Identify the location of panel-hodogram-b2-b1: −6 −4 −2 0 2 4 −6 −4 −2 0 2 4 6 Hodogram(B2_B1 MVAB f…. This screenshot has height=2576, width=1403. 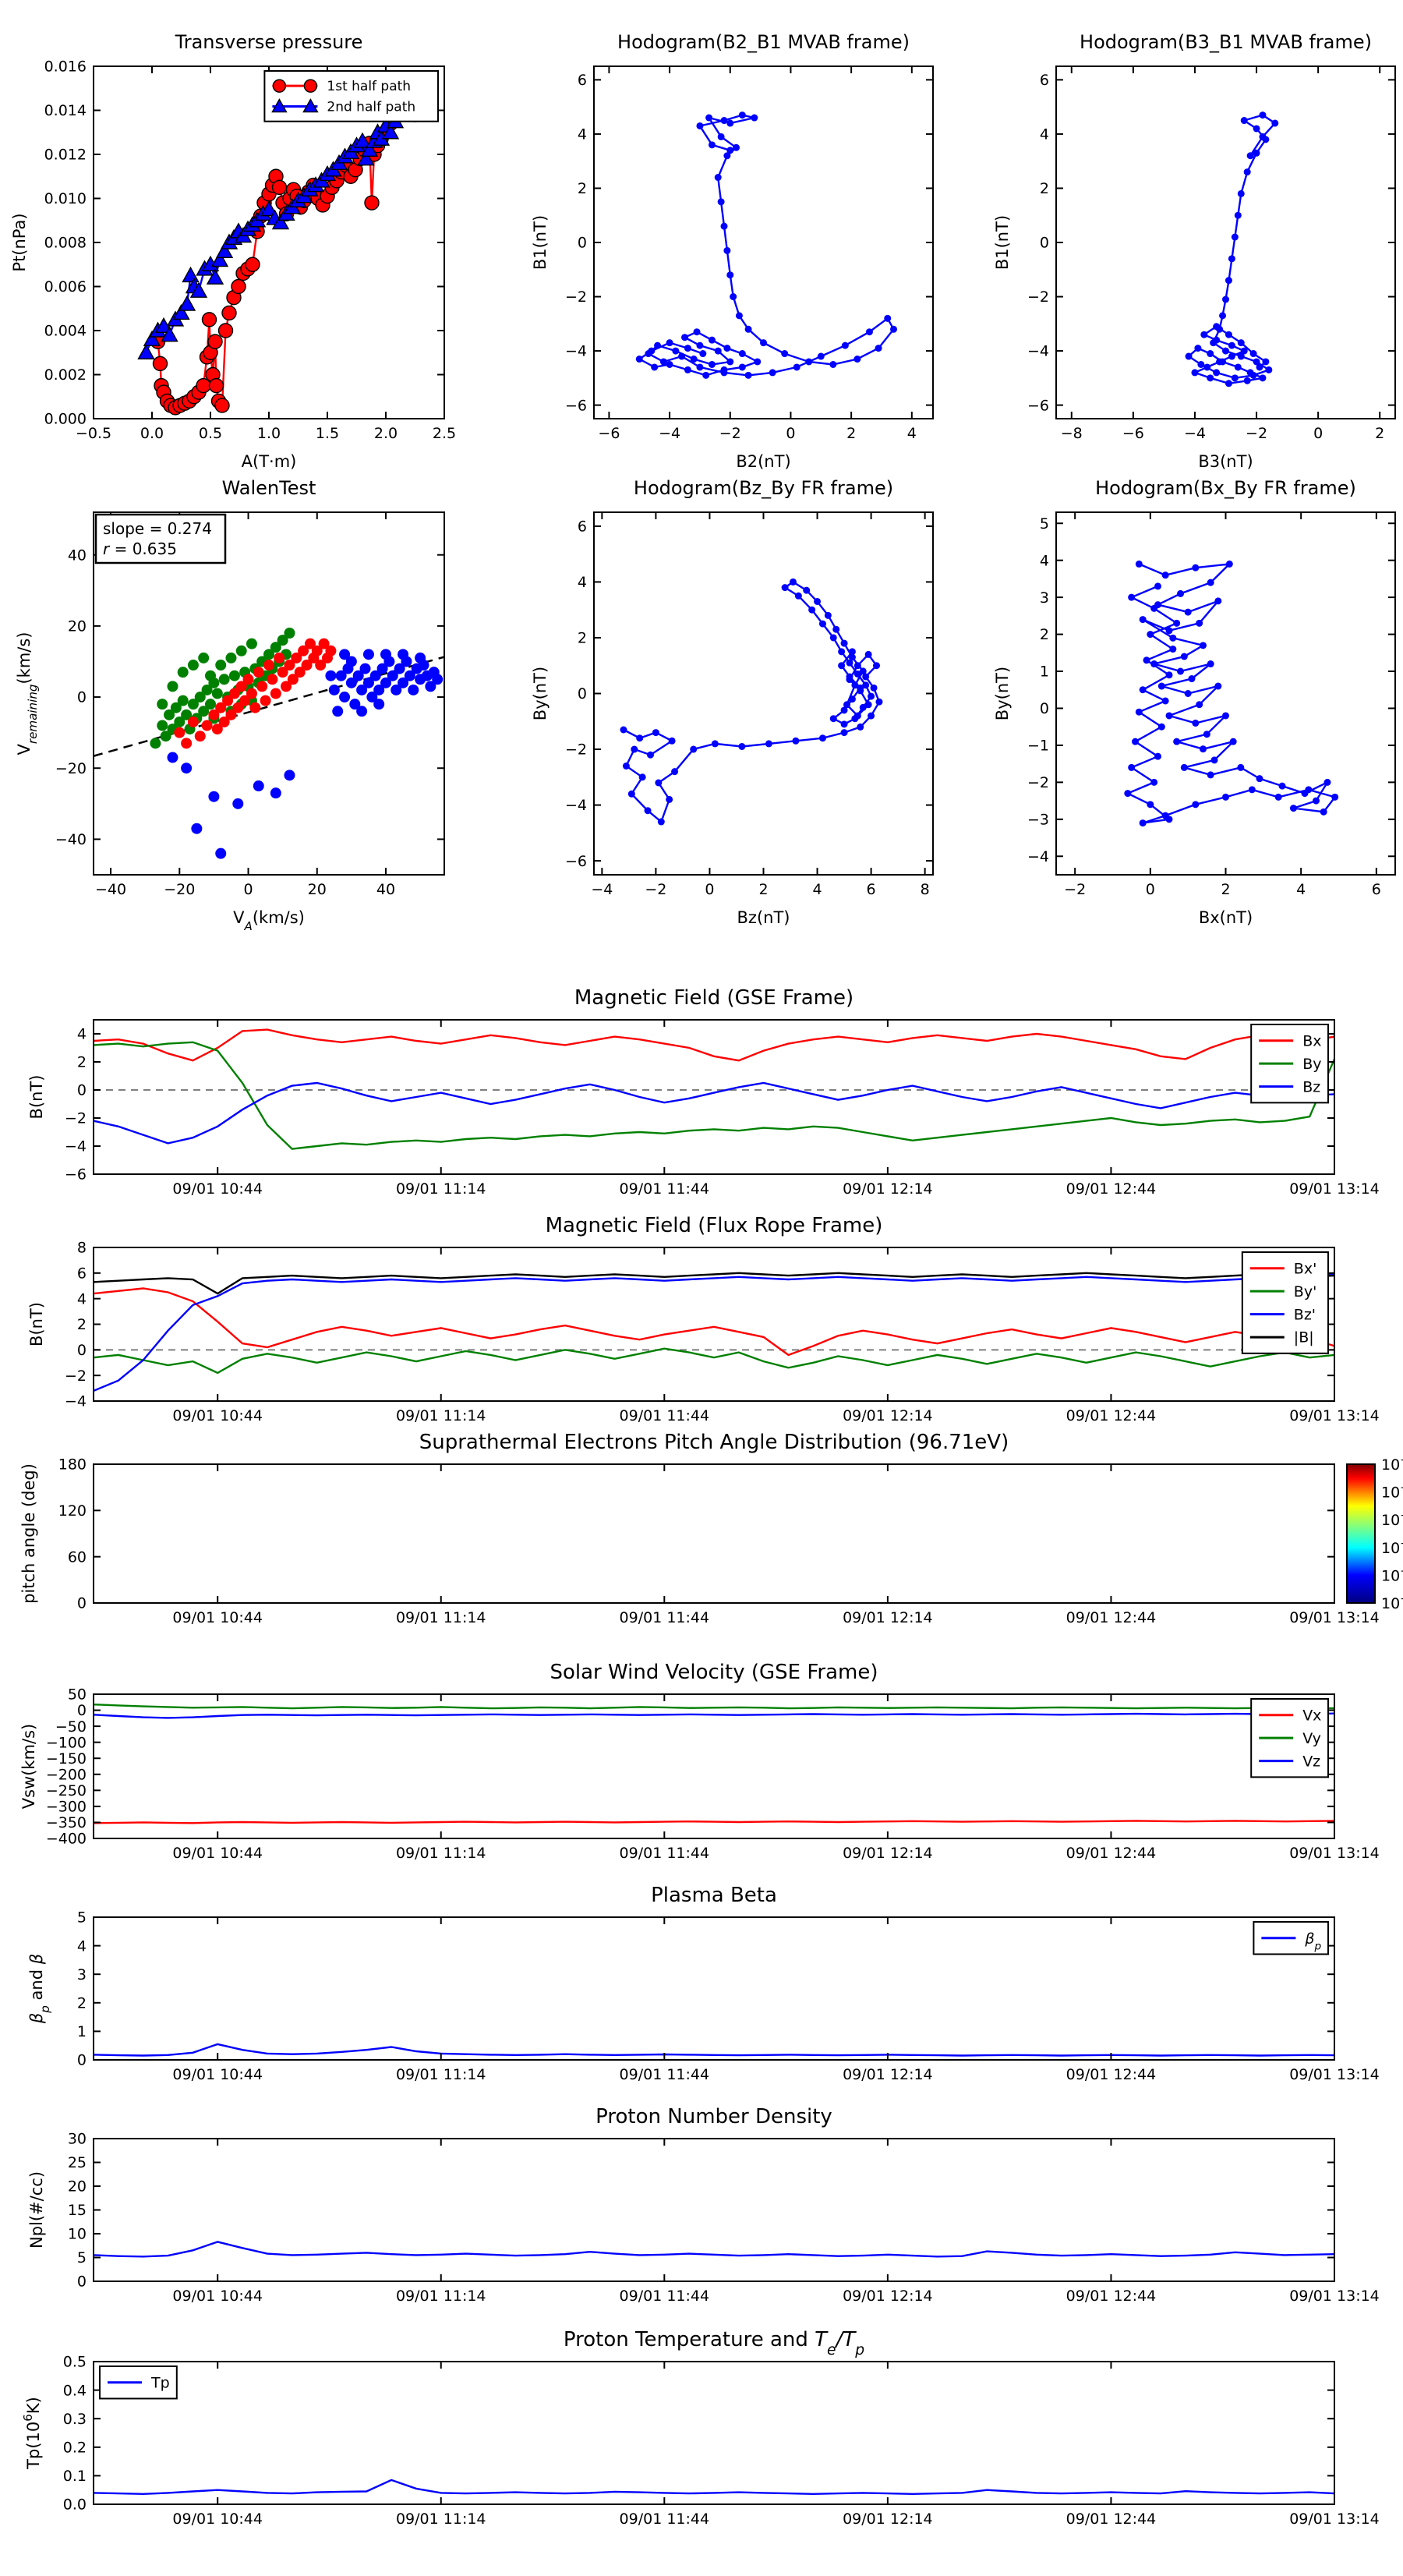
(732, 251).